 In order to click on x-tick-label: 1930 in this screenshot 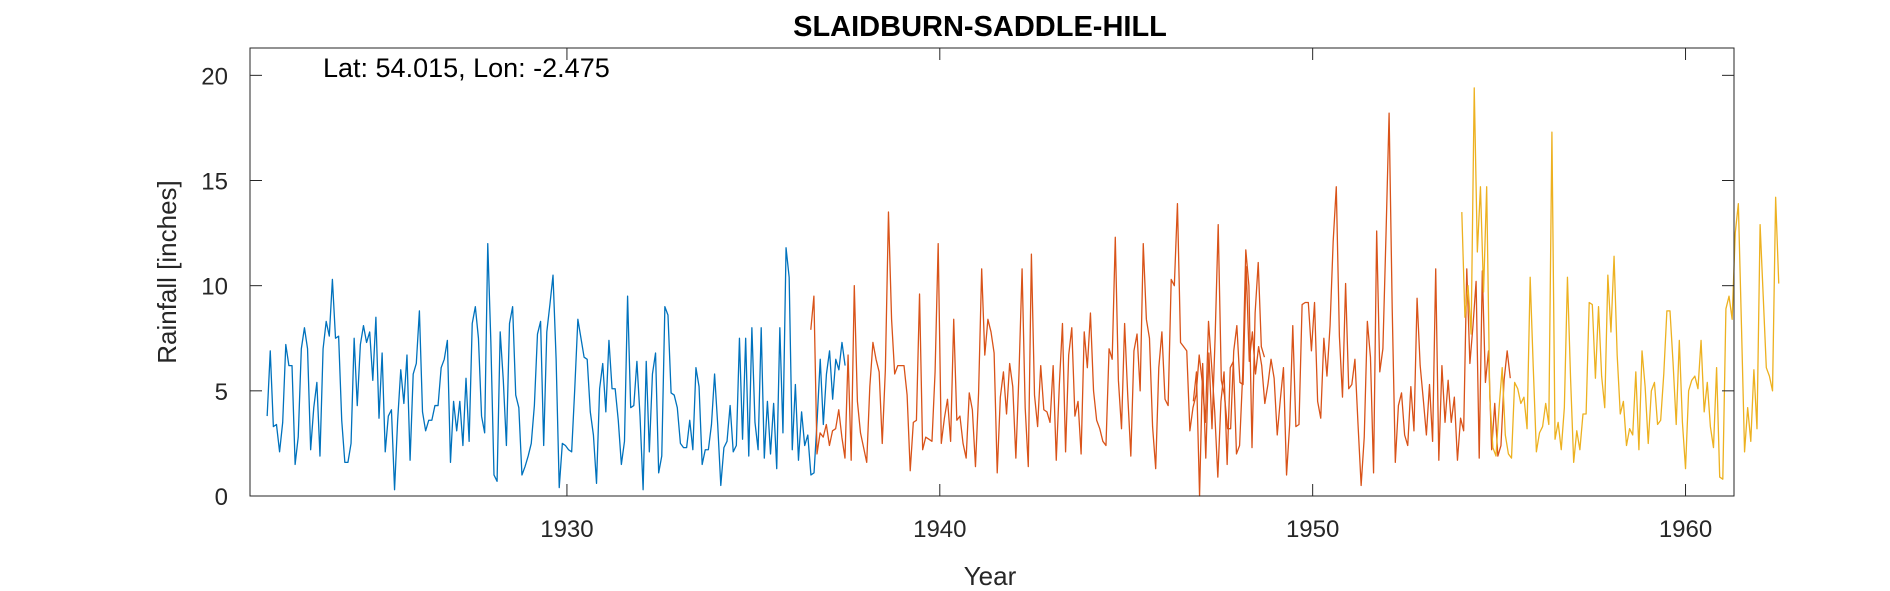, I will do `click(566, 529)`.